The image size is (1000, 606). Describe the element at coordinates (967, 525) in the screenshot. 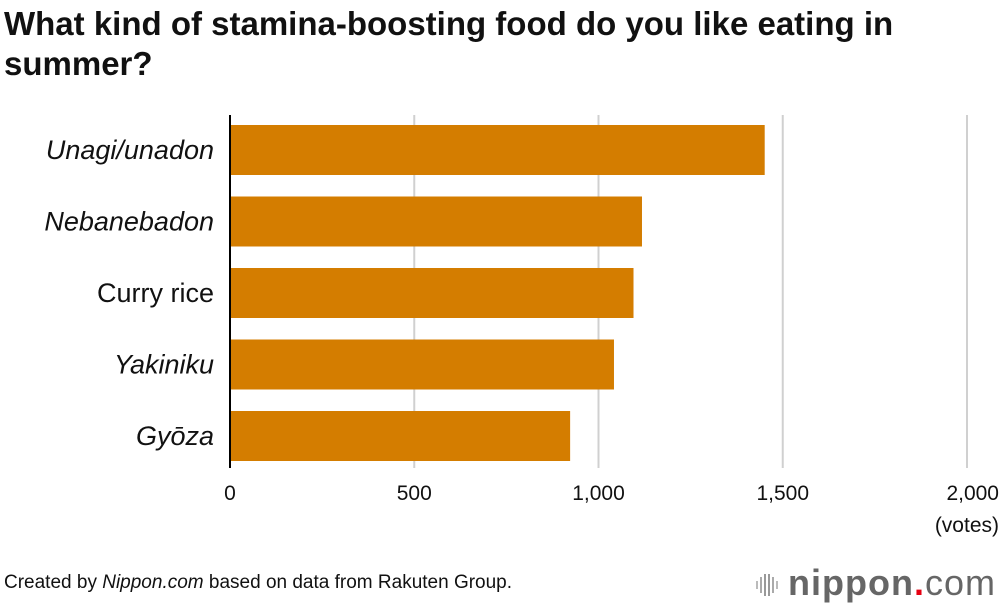

I see `x-axis-label: (votes)` at that location.